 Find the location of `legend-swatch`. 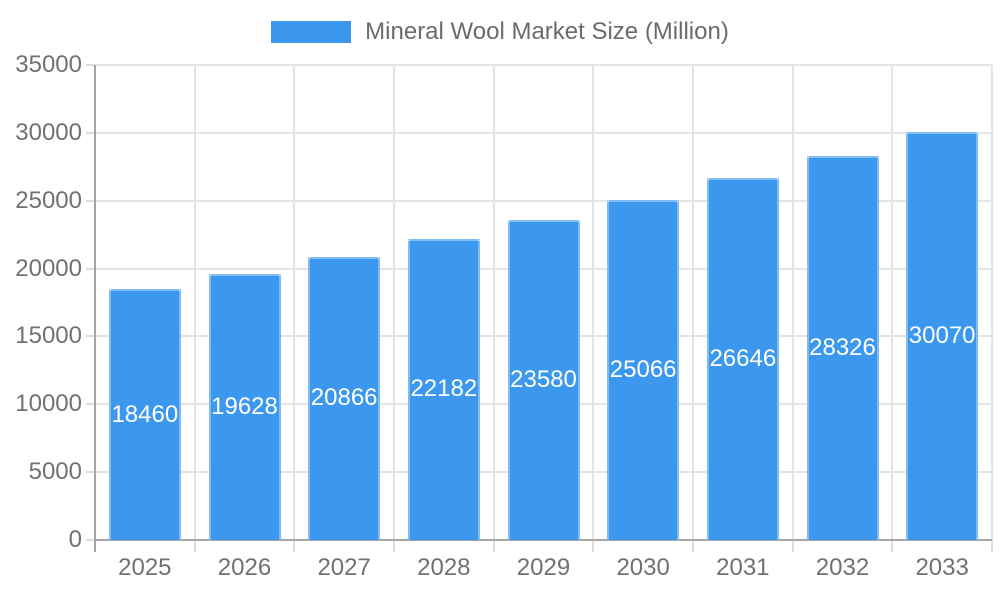

legend-swatch is located at coordinates (311, 32).